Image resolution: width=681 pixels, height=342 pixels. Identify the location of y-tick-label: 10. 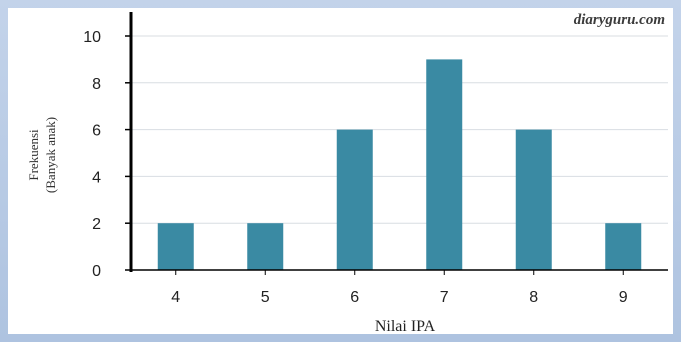
(92, 37).